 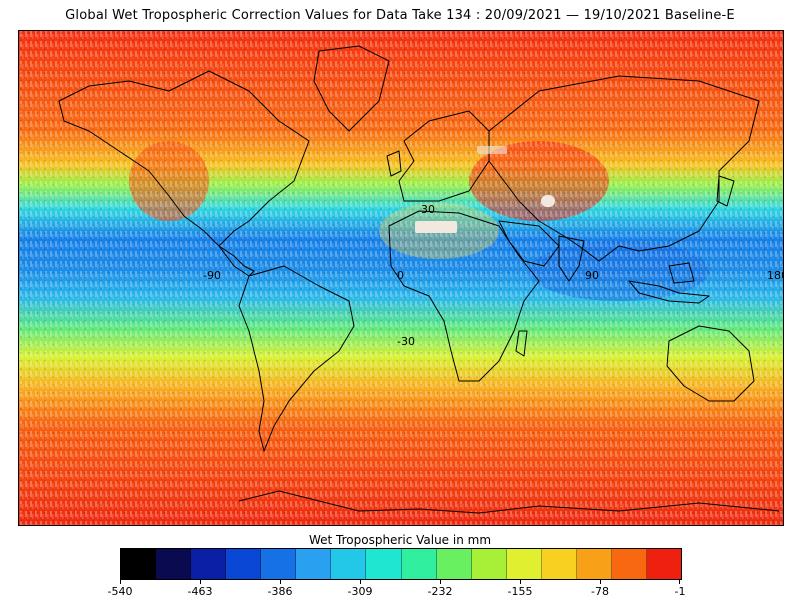 What do you see at coordinates (436, 227) in the screenshot?
I see `no-data-patch-sahara` at bounding box center [436, 227].